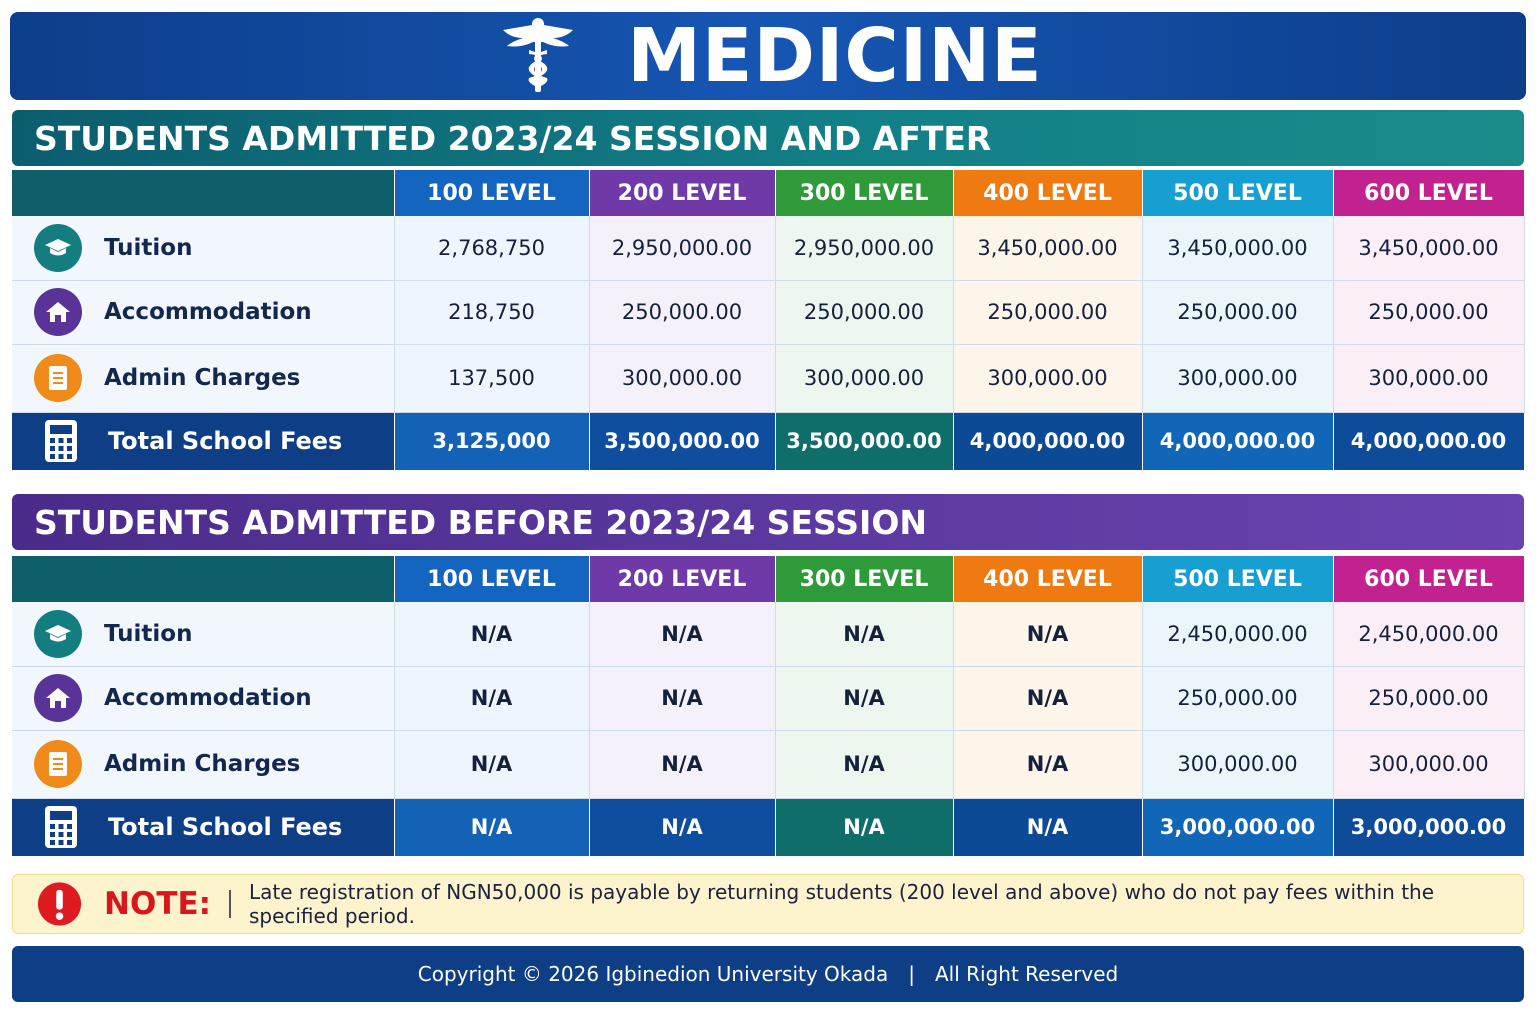 The height and width of the screenshot is (1024, 1536). I want to click on caduceus-icon, so click(538, 55).